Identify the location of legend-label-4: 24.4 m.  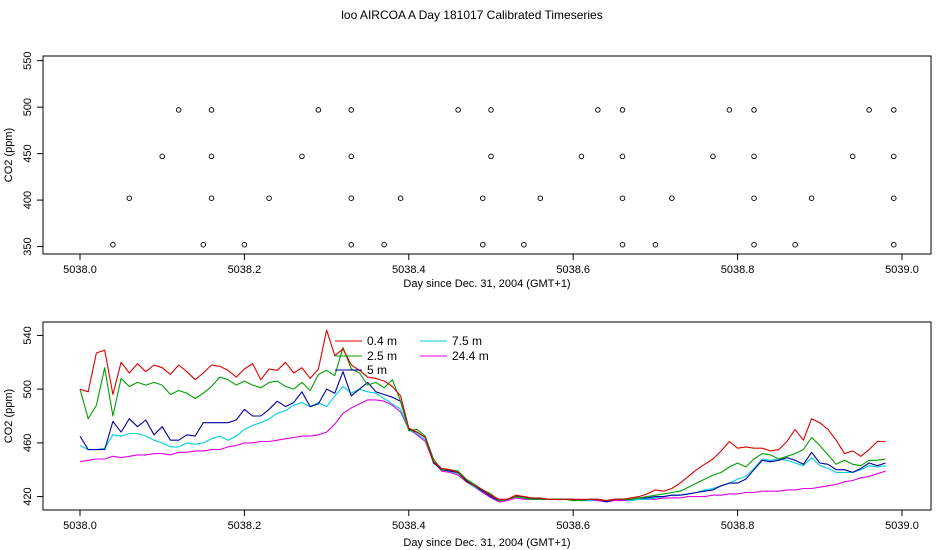
(470, 356).